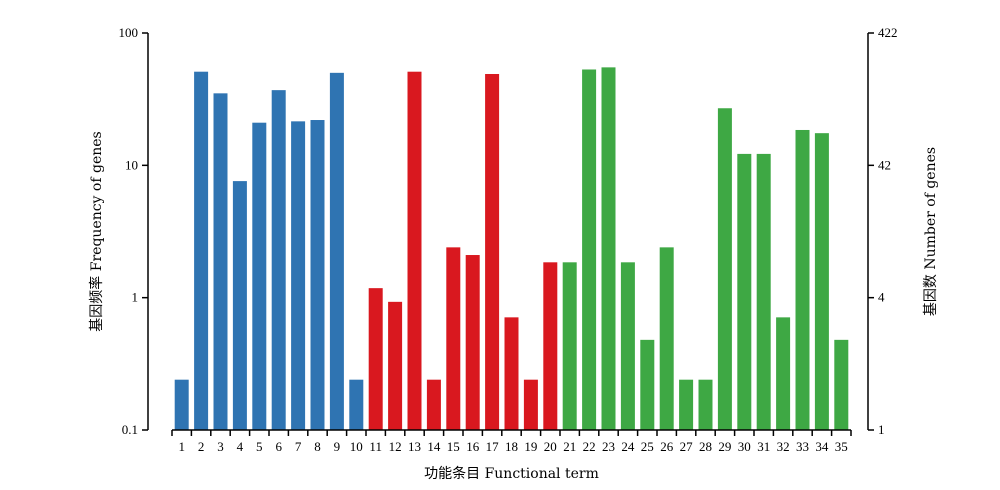  What do you see at coordinates (96, 231) in the screenshot?
I see `left-y-axis-title: 基因频率 Frequency of genes` at bounding box center [96, 231].